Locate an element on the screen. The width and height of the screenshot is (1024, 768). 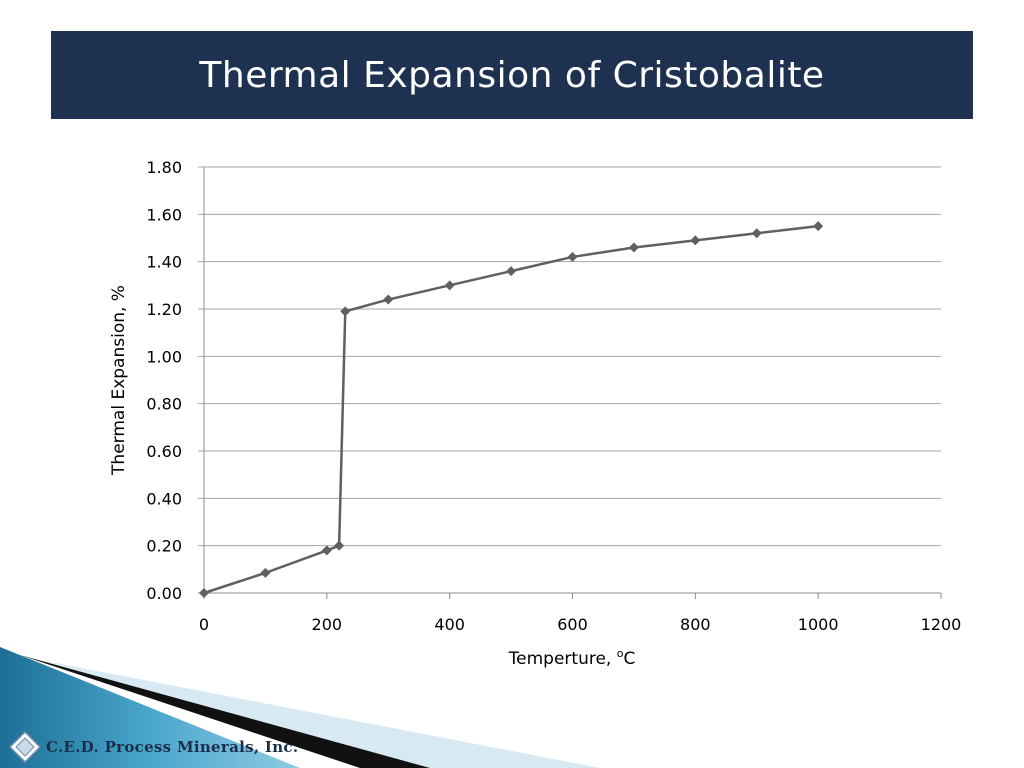
x-tick-label: 600 is located at coordinates (572, 624).